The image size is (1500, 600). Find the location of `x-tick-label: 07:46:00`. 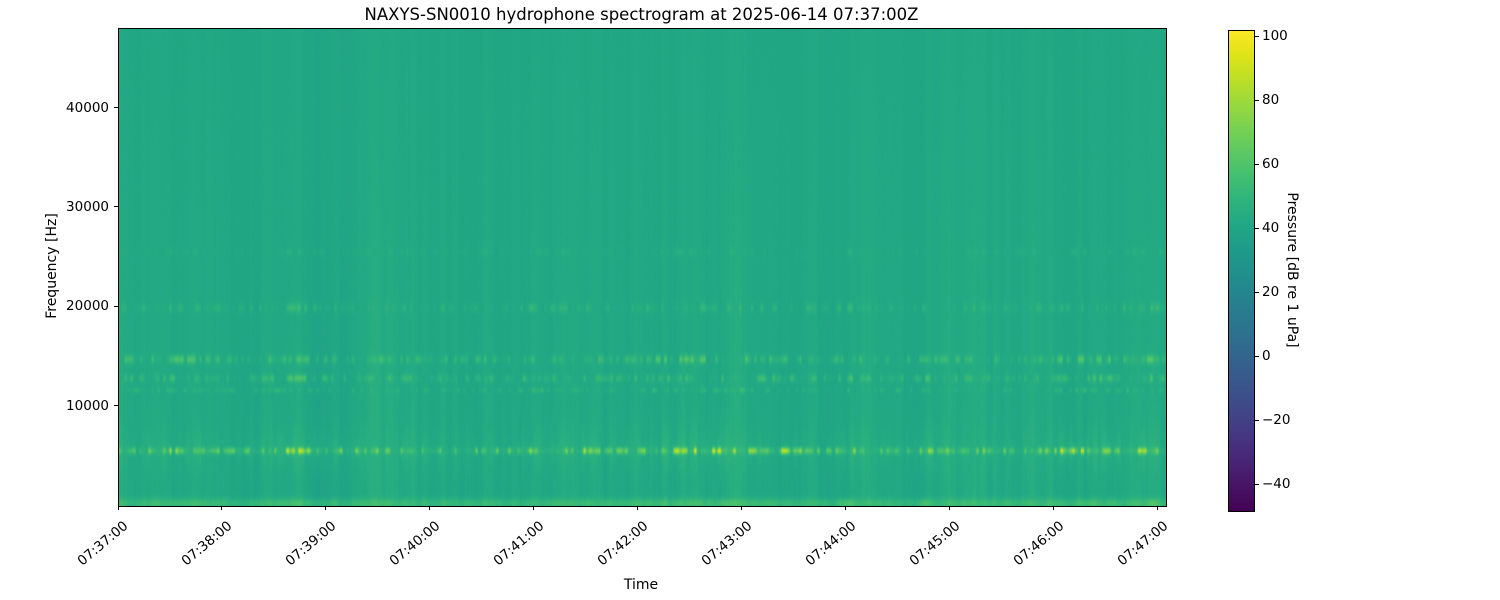

x-tick-label: 07:46:00 is located at coordinates (1039, 544).